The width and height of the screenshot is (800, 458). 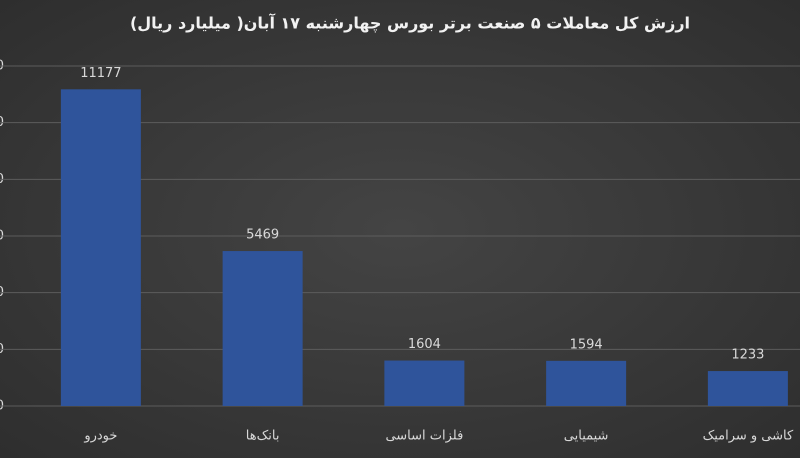 I want to click on x-tick-label: خودرو, so click(x=100, y=436).